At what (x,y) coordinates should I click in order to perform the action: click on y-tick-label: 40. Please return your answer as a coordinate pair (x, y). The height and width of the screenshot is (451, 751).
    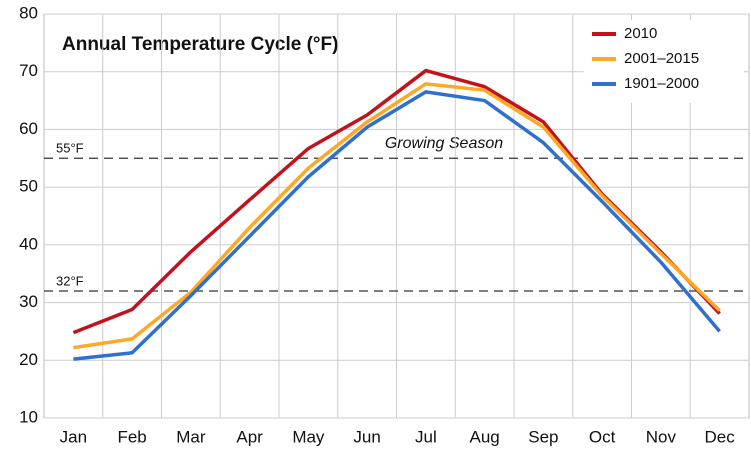
    Looking at the image, I should click on (28, 243).